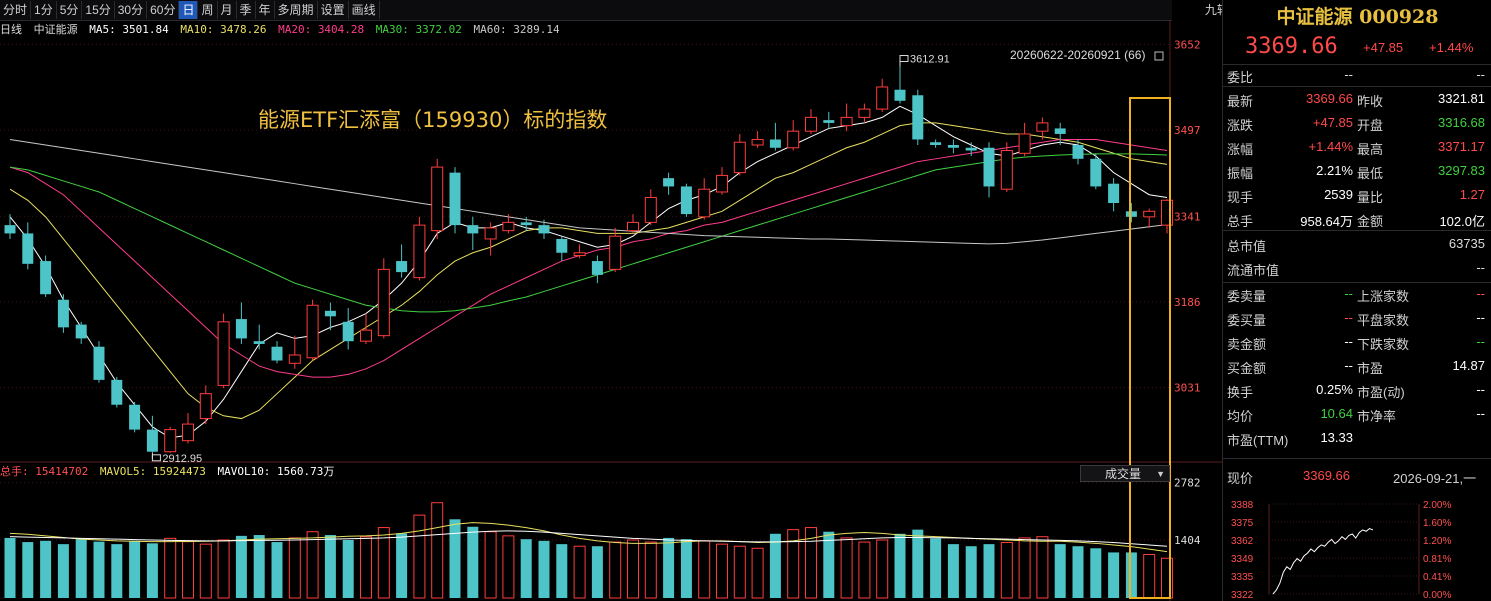  I want to click on mini-left-tick: 3322, so click(1242, 595).